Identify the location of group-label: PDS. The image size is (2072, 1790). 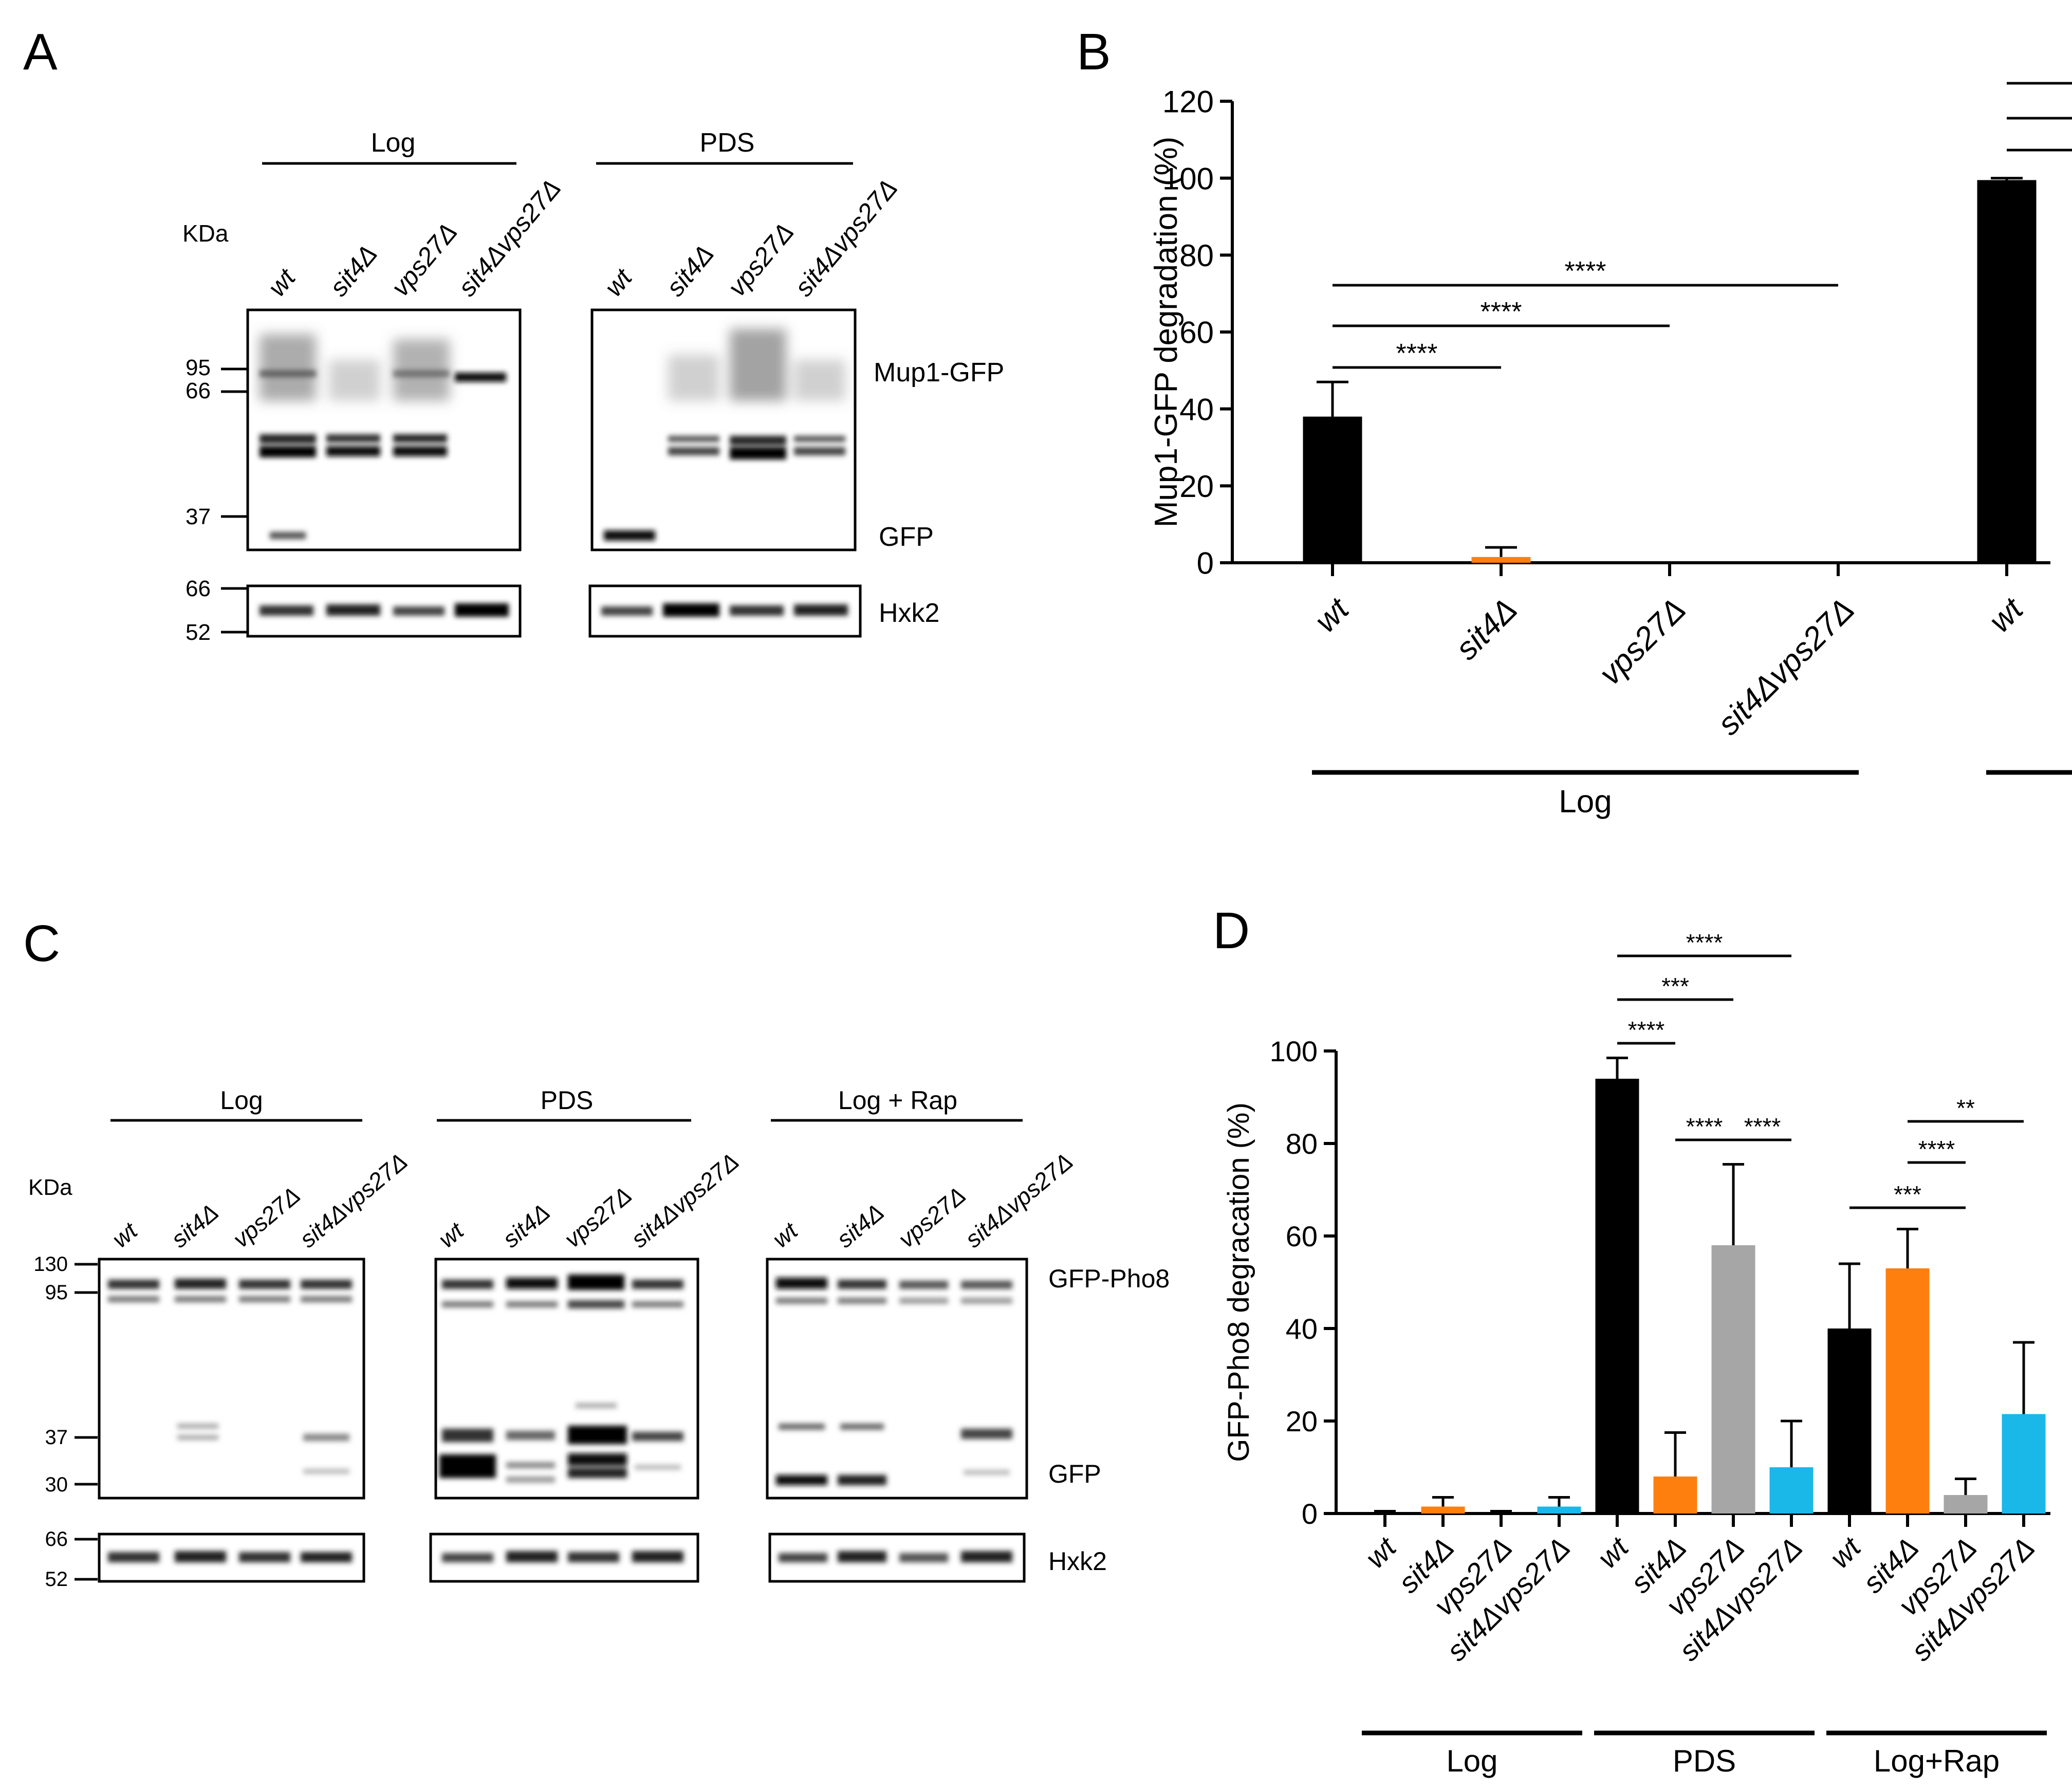
(1704, 1761).